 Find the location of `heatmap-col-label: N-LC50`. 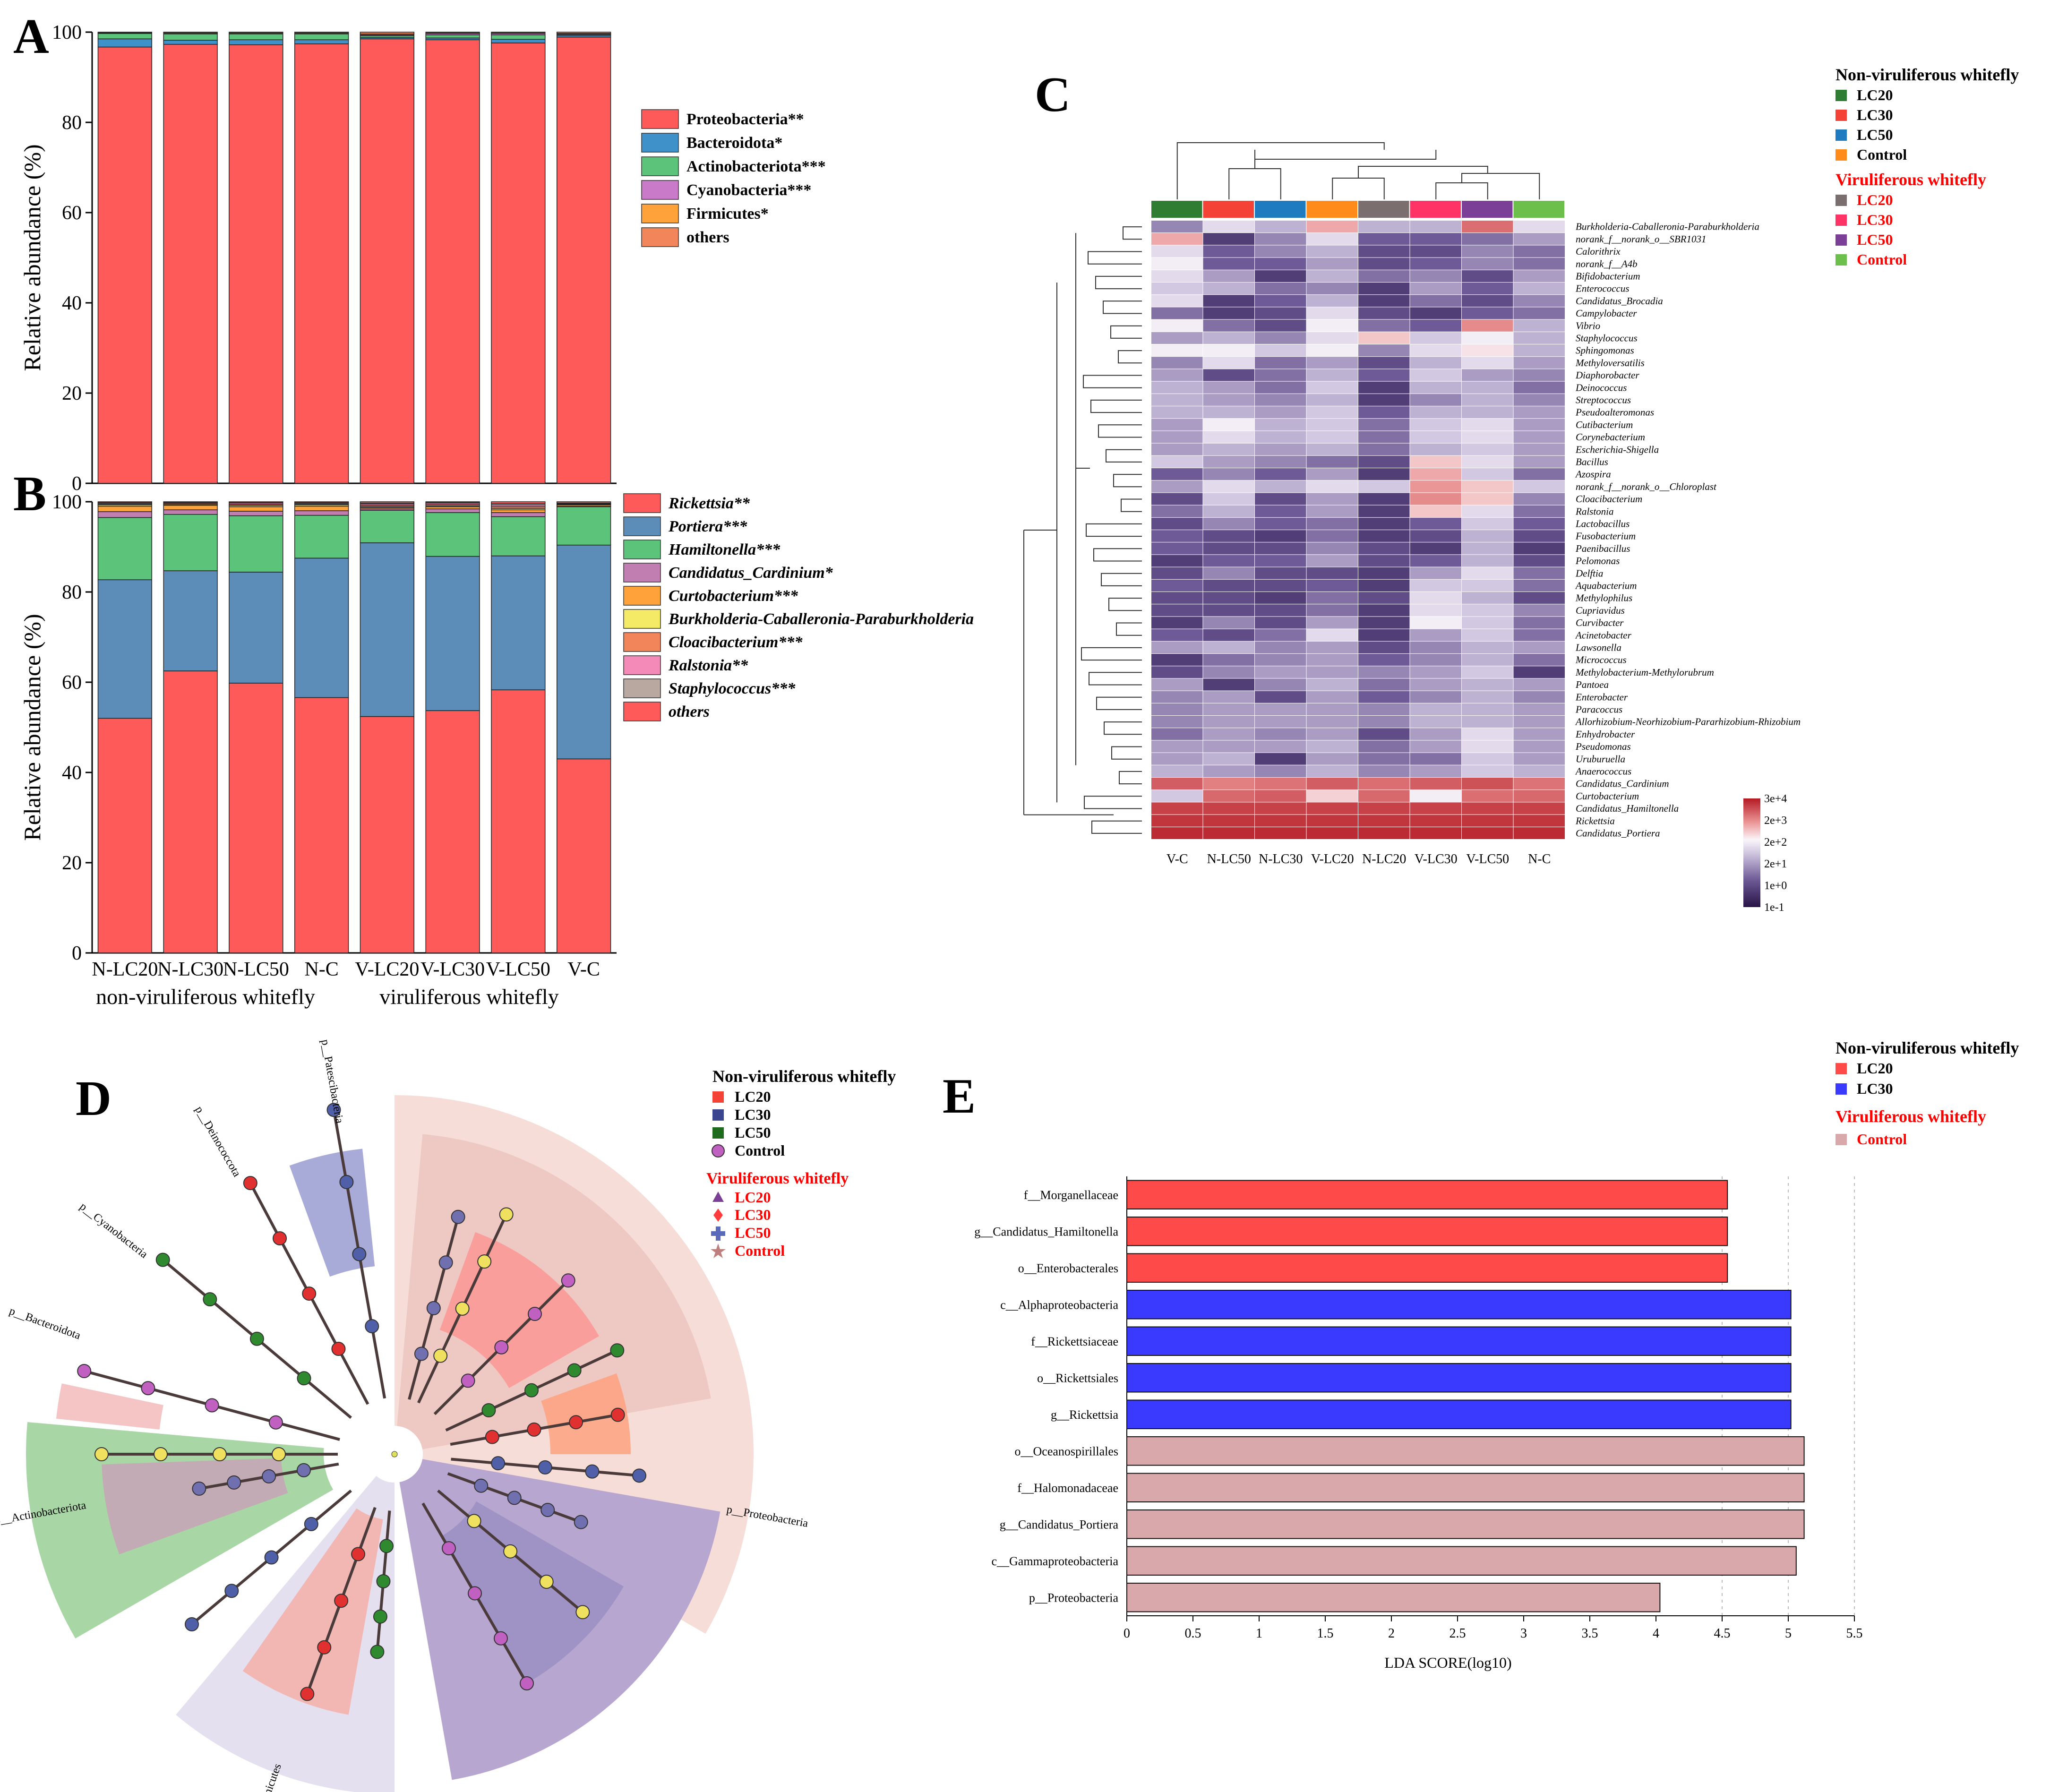

heatmap-col-label: N-LC50 is located at coordinates (1229, 859).